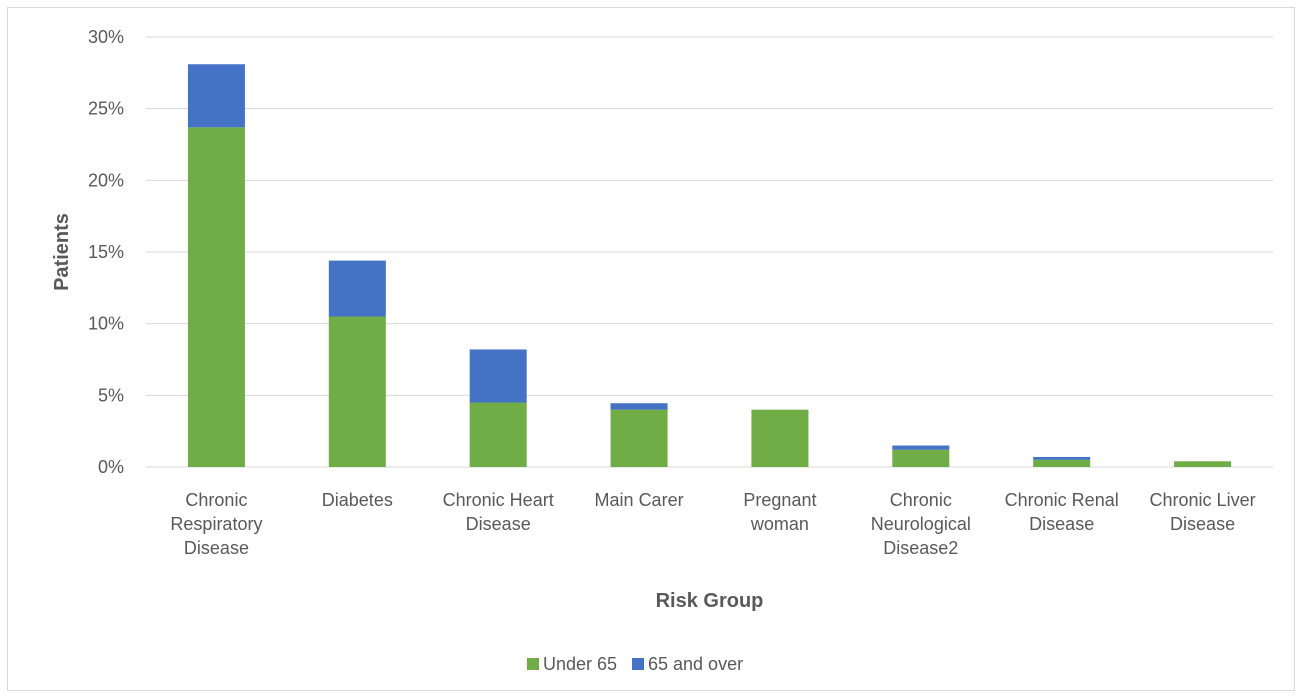 This screenshot has height=700, width=1303. What do you see at coordinates (695, 664) in the screenshot?
I see `legend-label: 65 and over` at bounding box center [695, 664].